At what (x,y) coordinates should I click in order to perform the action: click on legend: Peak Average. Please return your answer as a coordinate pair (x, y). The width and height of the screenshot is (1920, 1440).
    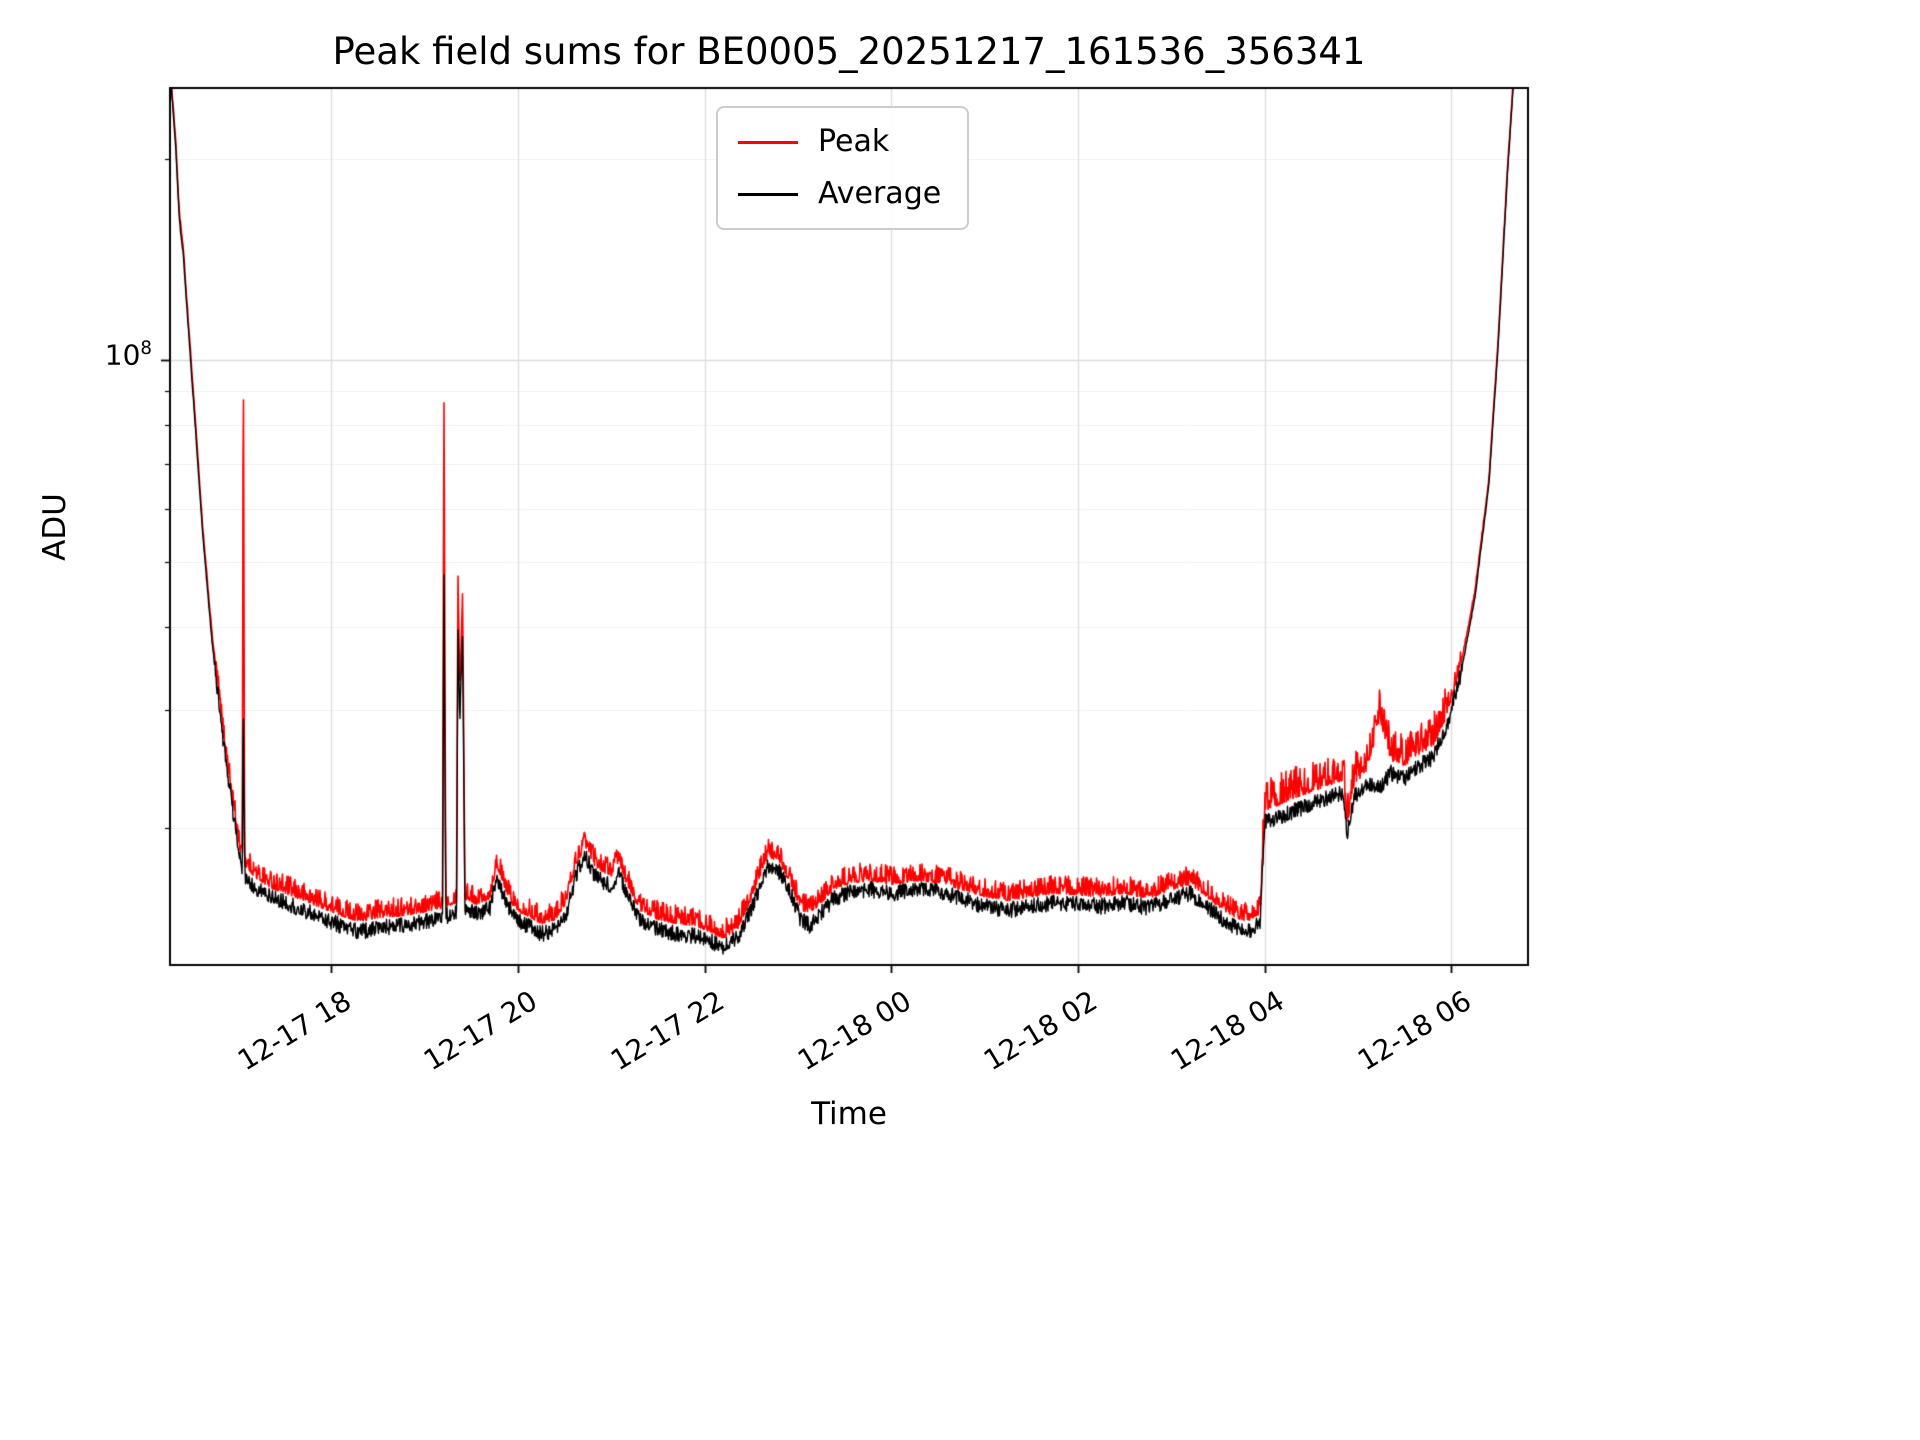
    Looking at the image, I should click on (843, 168).